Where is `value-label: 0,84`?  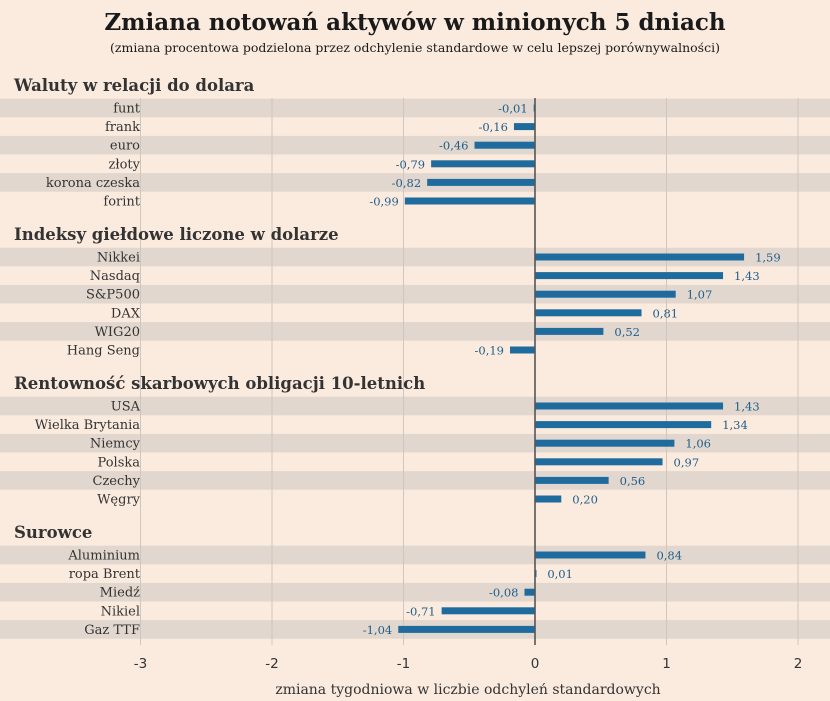
value-label: 0,84 is located at coordinates (669, 556).